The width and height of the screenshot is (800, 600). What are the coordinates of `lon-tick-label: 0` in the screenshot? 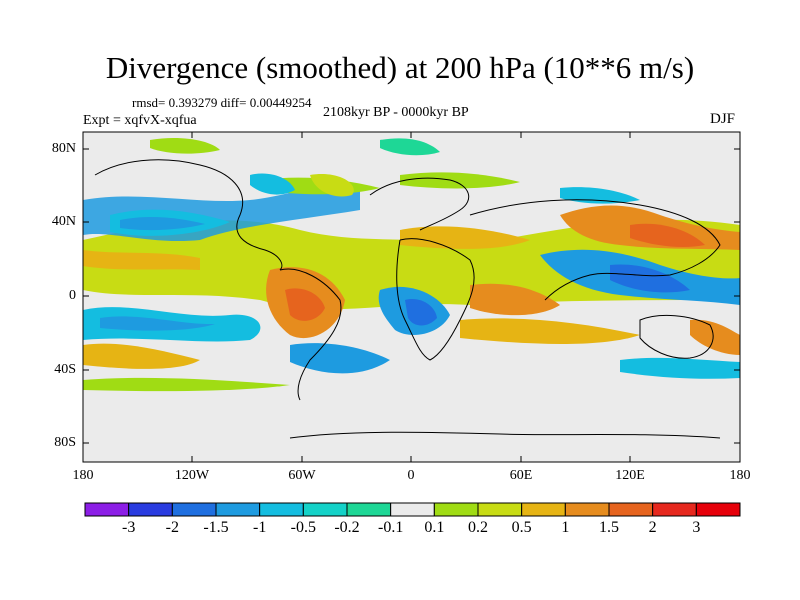 It's located at (411, 475).